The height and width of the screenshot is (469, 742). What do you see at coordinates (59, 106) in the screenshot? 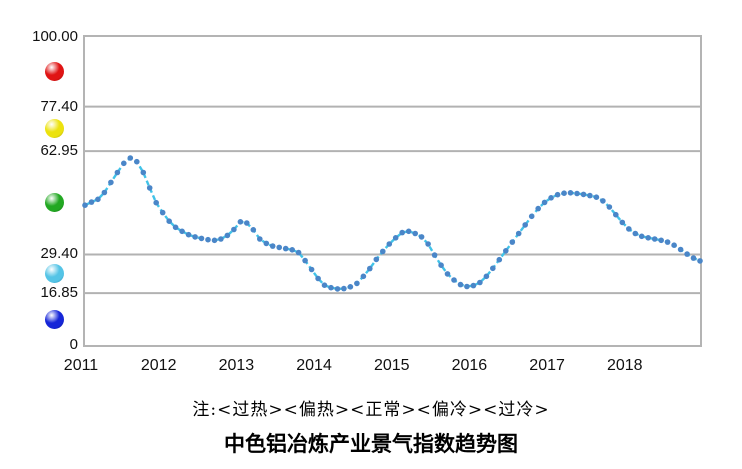
I see `y-tick-label-77.40: 77.40` at bounding box center [59, 106].